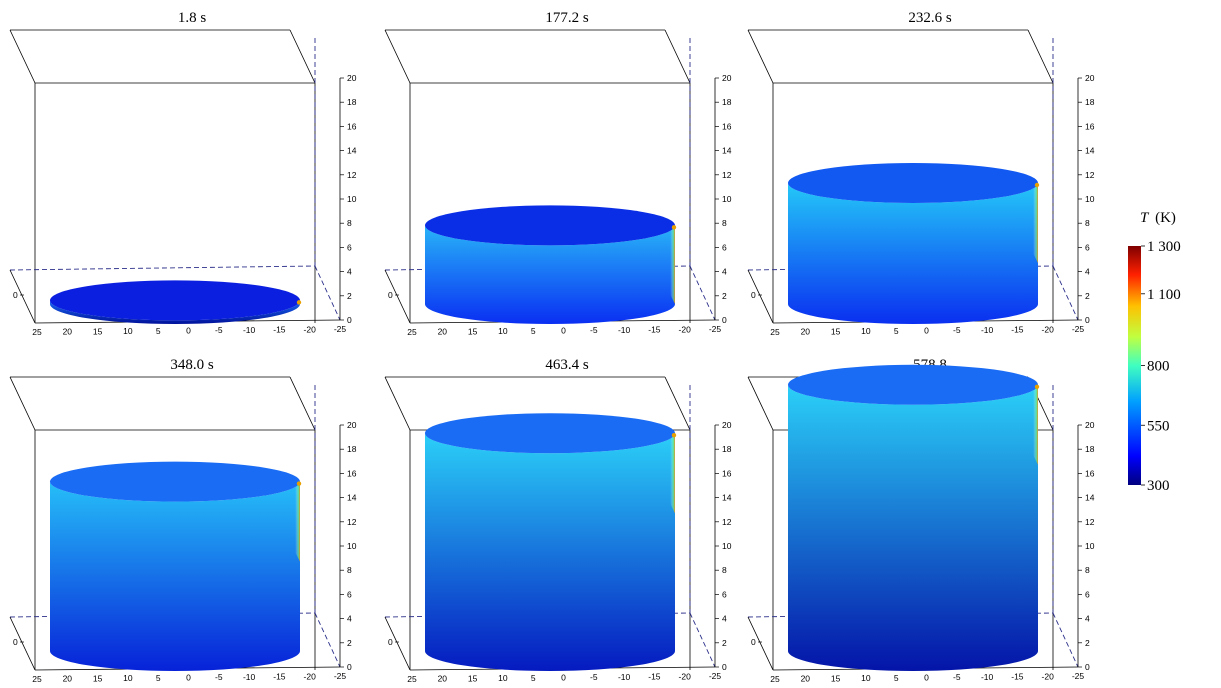 This screenshot has width=1221, height=688. I want to click on colorbar-title: T (K), so click(1158, 218).